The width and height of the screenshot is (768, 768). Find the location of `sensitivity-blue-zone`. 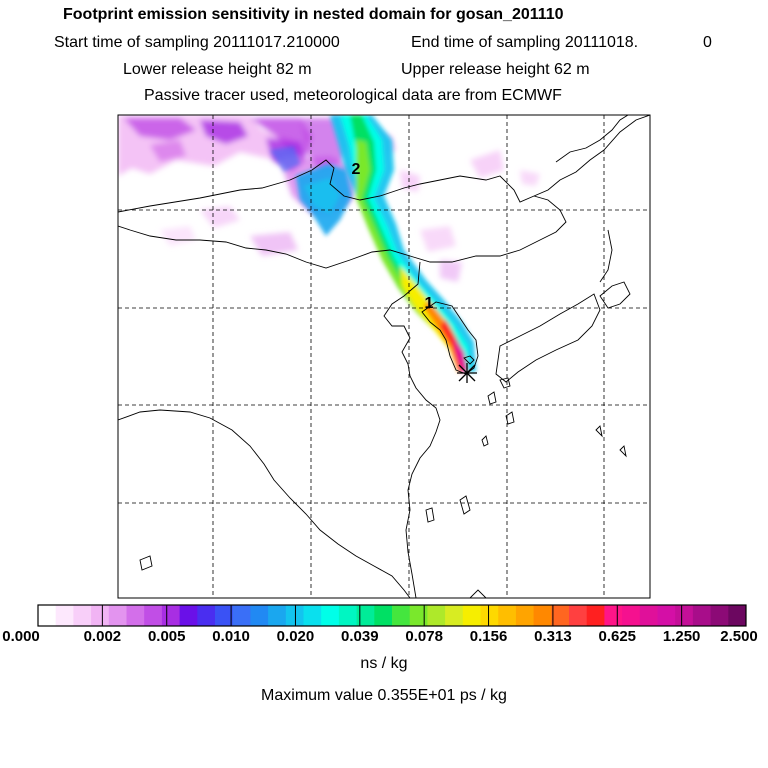

sensitivity-blue-zone is located at coordinates (311, 191).